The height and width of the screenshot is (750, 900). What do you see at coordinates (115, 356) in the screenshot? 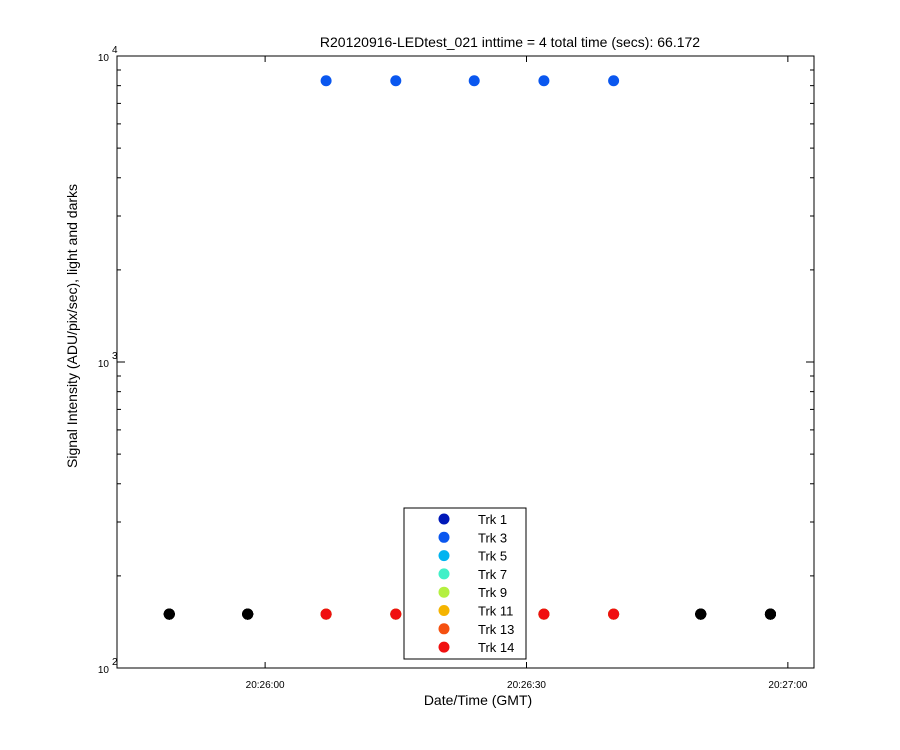
I see `y-tick-exponent: 3` at bounding box center [115, 356].